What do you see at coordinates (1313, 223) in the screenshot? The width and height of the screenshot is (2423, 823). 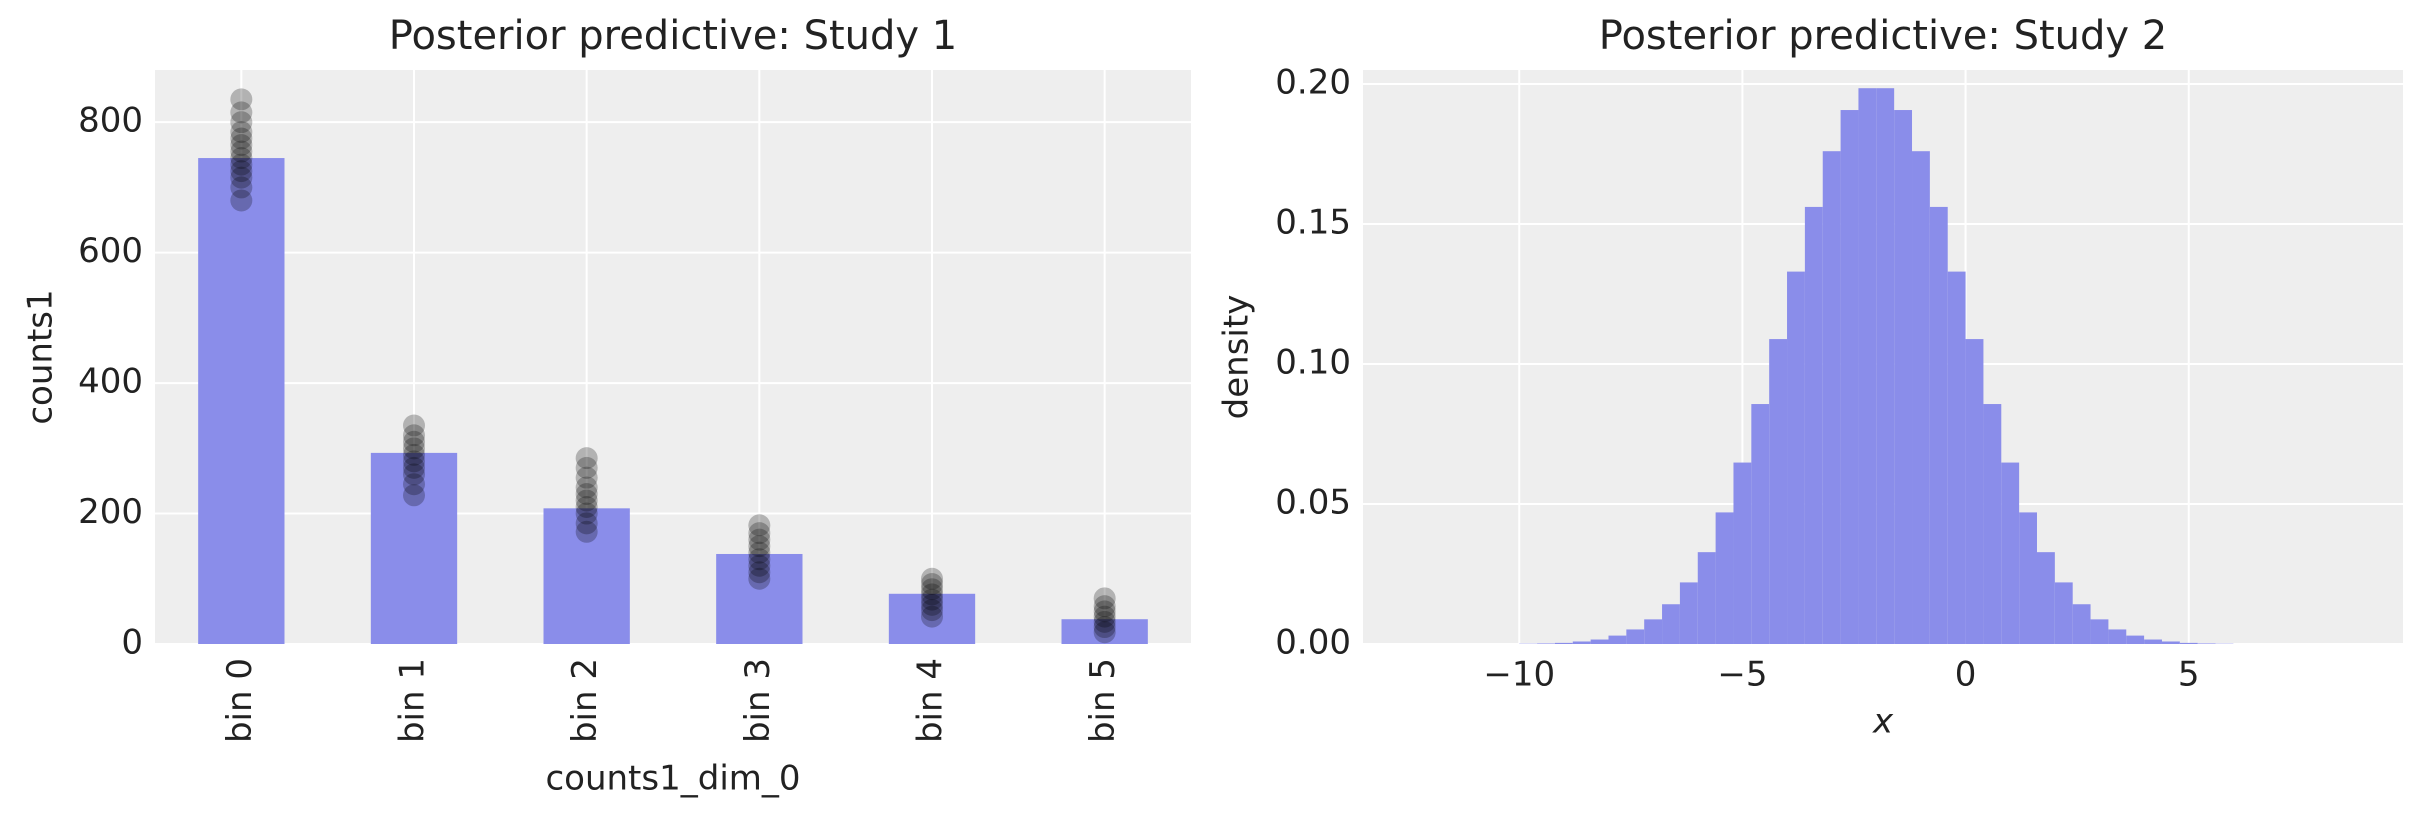 I see `y-tick-label: 0.15` at bounding box center [1313, 223].